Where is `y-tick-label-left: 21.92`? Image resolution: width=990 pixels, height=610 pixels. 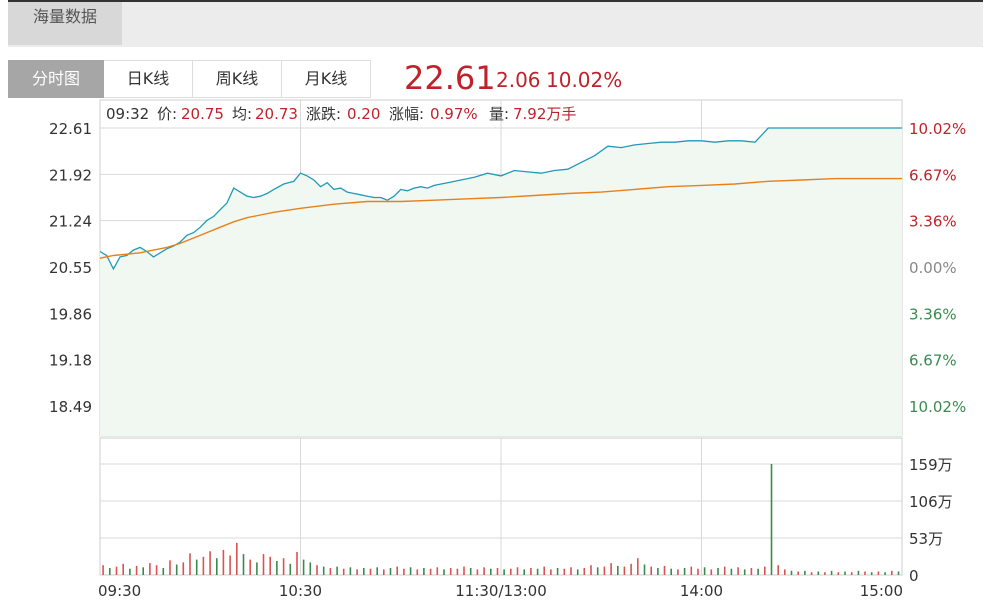 y-tick-label-left: 21.92 is located at coordinates (70, 175).